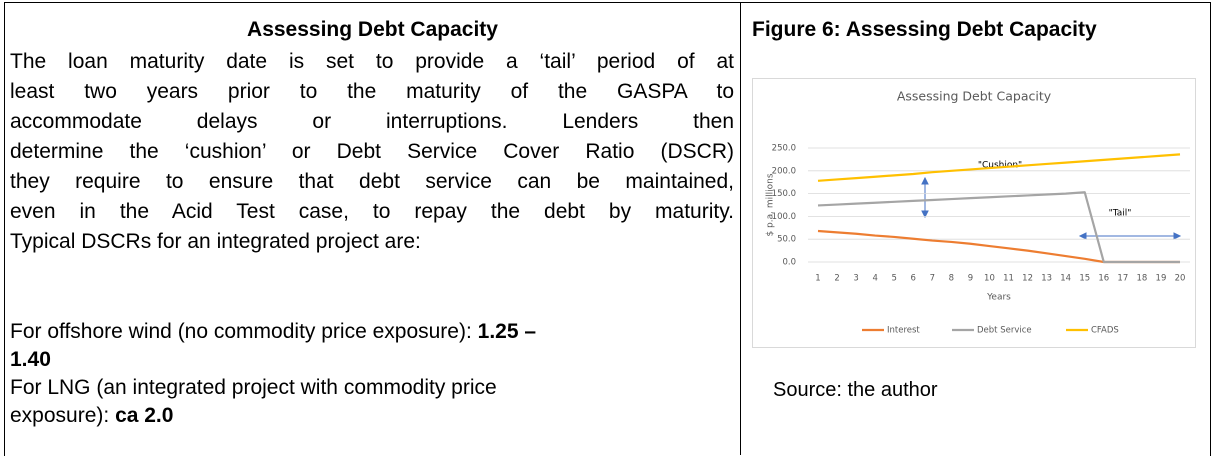 Image resolution: width=1213 pixels, height=456 pixels. Describe the element at coordinates (771, 204) in the screenshot. I see `y-axis-label: $ p.a. millions` at that location.